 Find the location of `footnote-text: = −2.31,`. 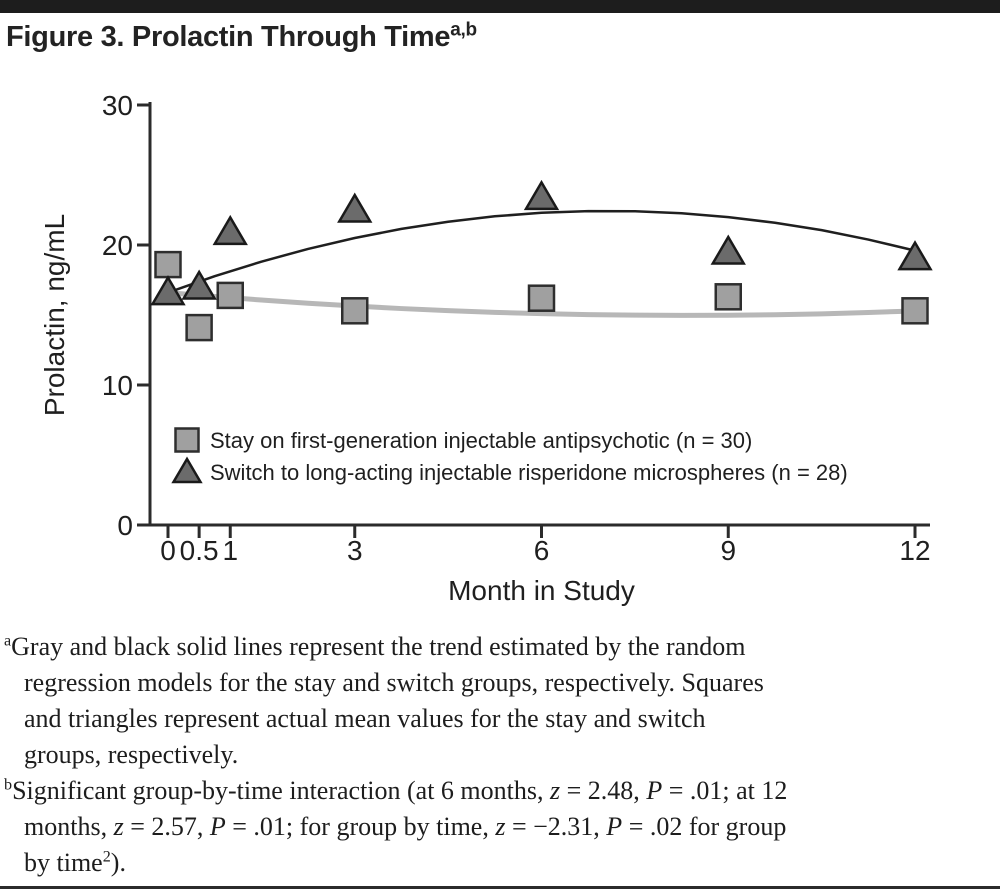

footnote-text: = −2.31, is located at coordinates (556, 826).